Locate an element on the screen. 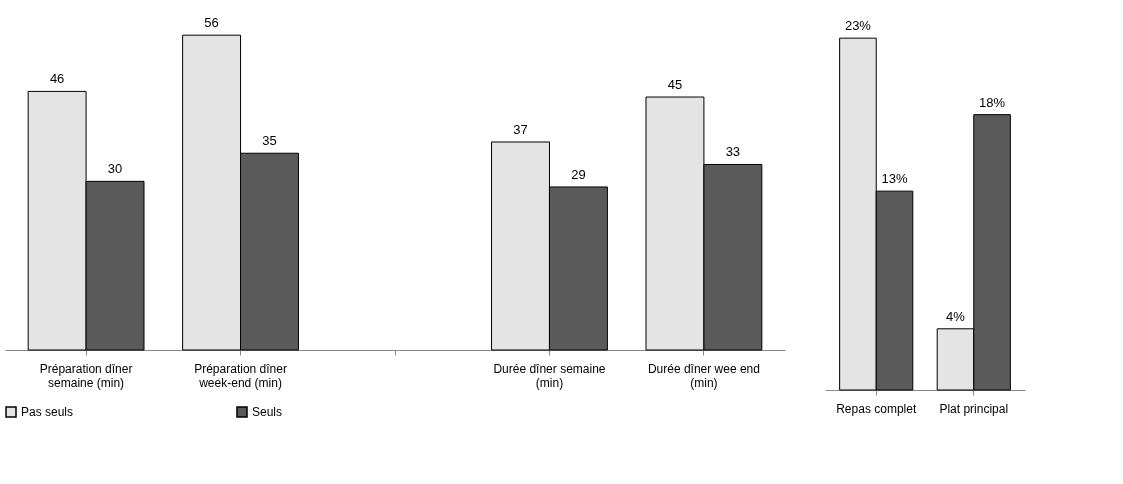 Image resolution: width=1123 pixels, height=484 pixels. x-tick-label: Préparation dîner semaine (min) is located at coordinates (86, 375).